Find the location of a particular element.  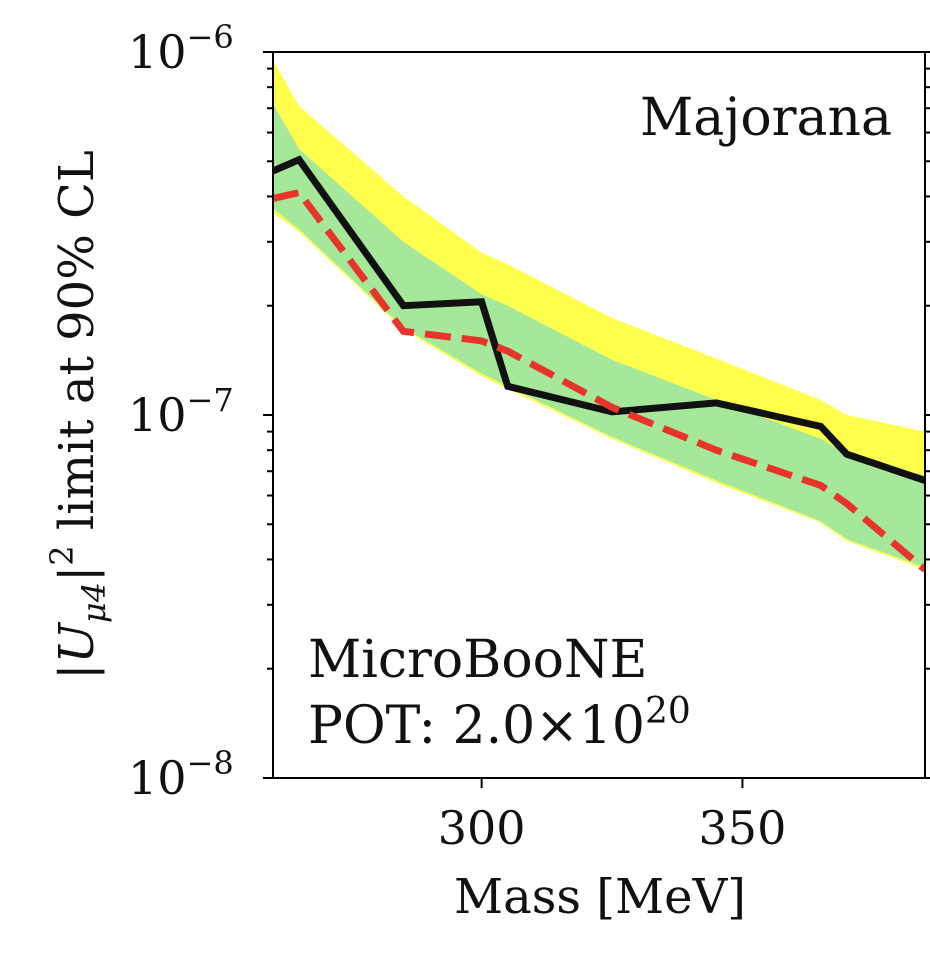

y-title-close-bar: | is located at coordinates (77, 574).